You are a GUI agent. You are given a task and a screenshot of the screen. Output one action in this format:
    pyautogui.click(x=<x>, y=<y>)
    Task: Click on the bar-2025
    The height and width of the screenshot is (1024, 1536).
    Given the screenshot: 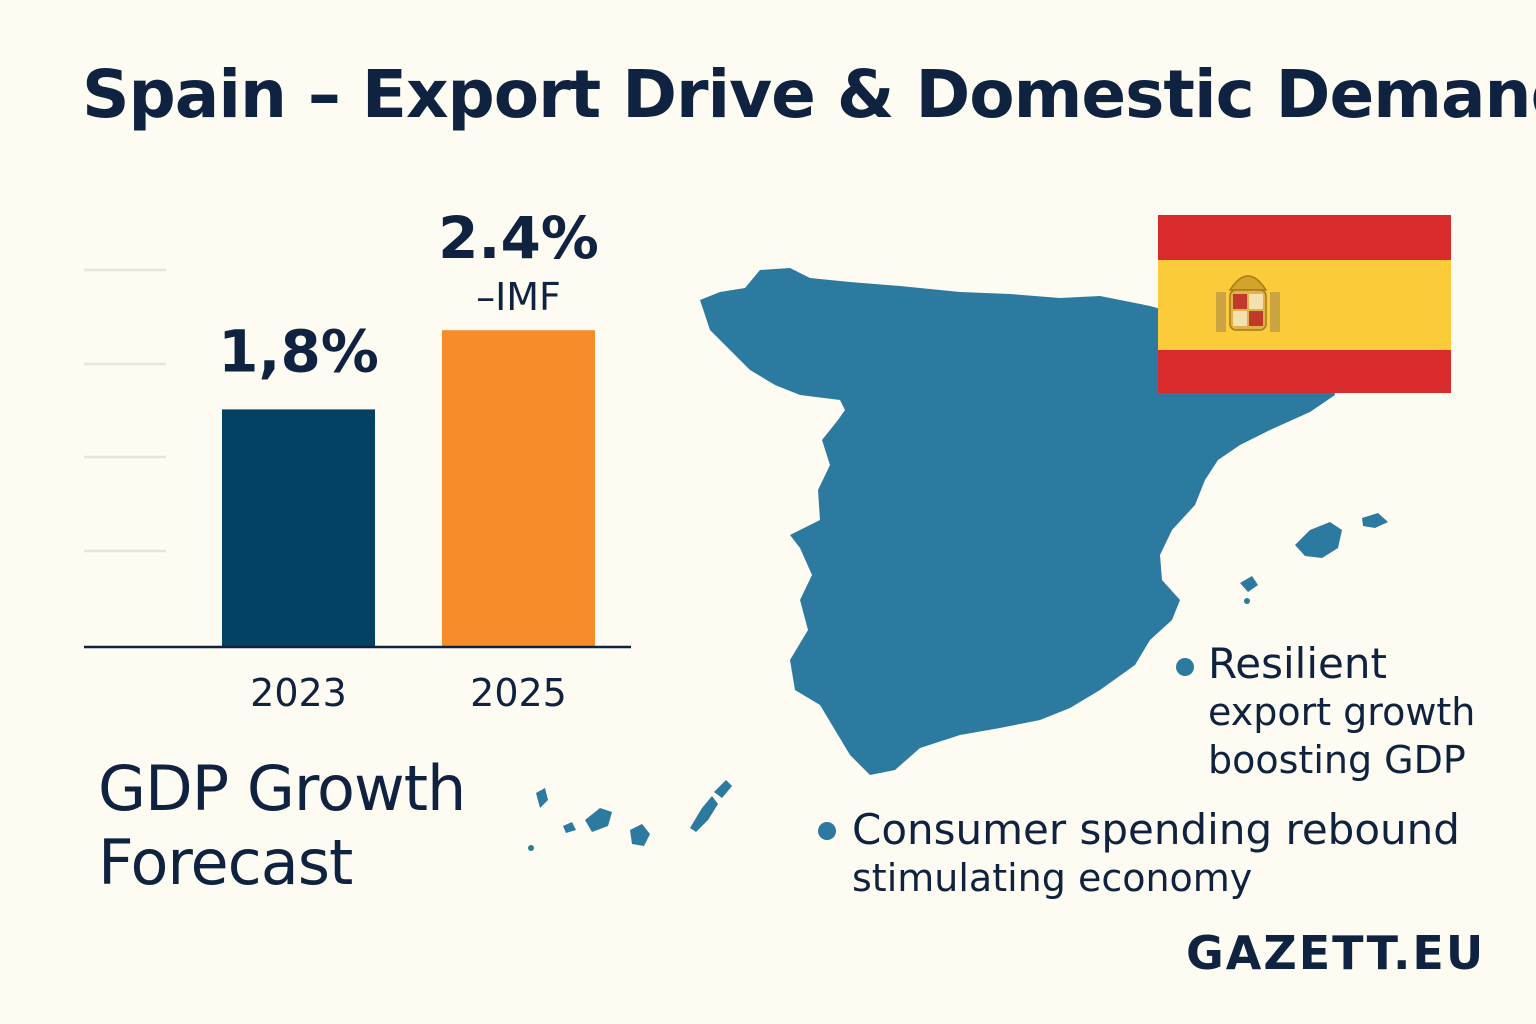 What is the action you would take?
    pyautogui.click(x=518, y=488)
    